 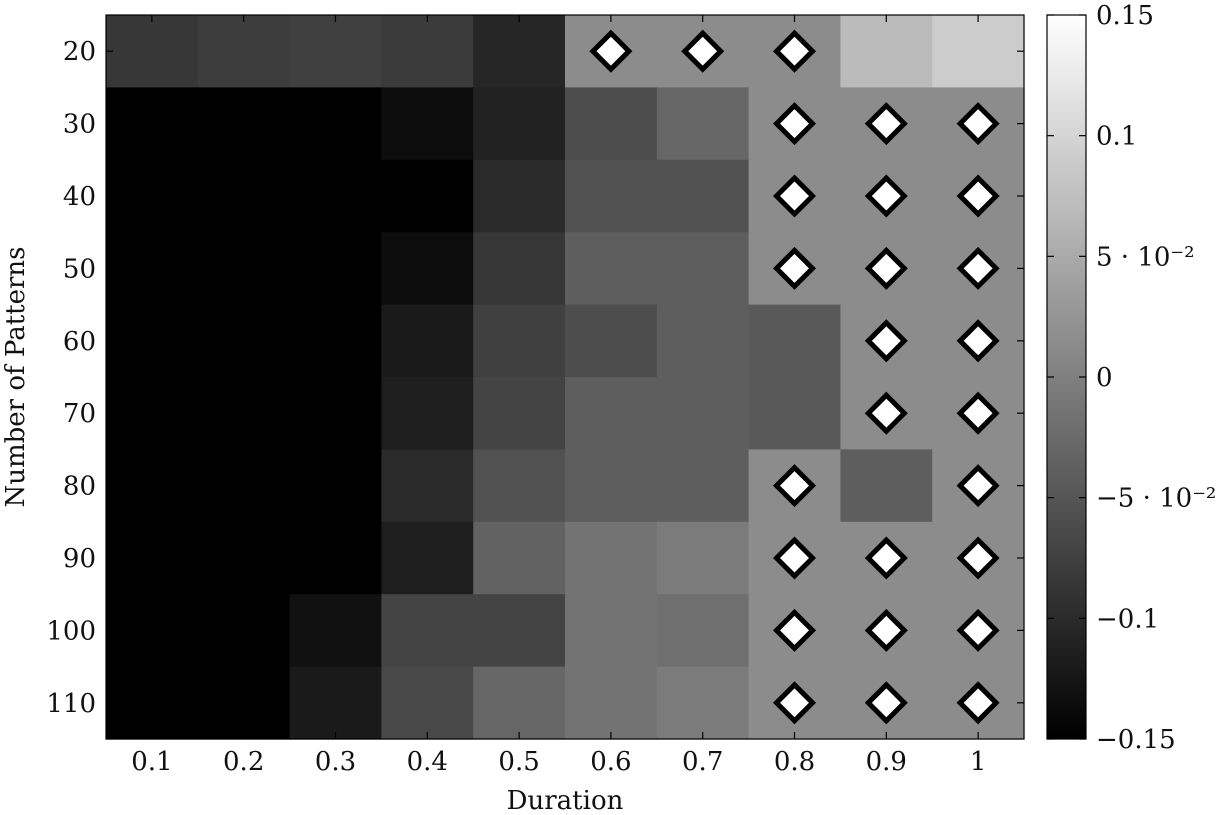 I want to click on colorbar-tick-label: 0, so click(x=1104, y=378).